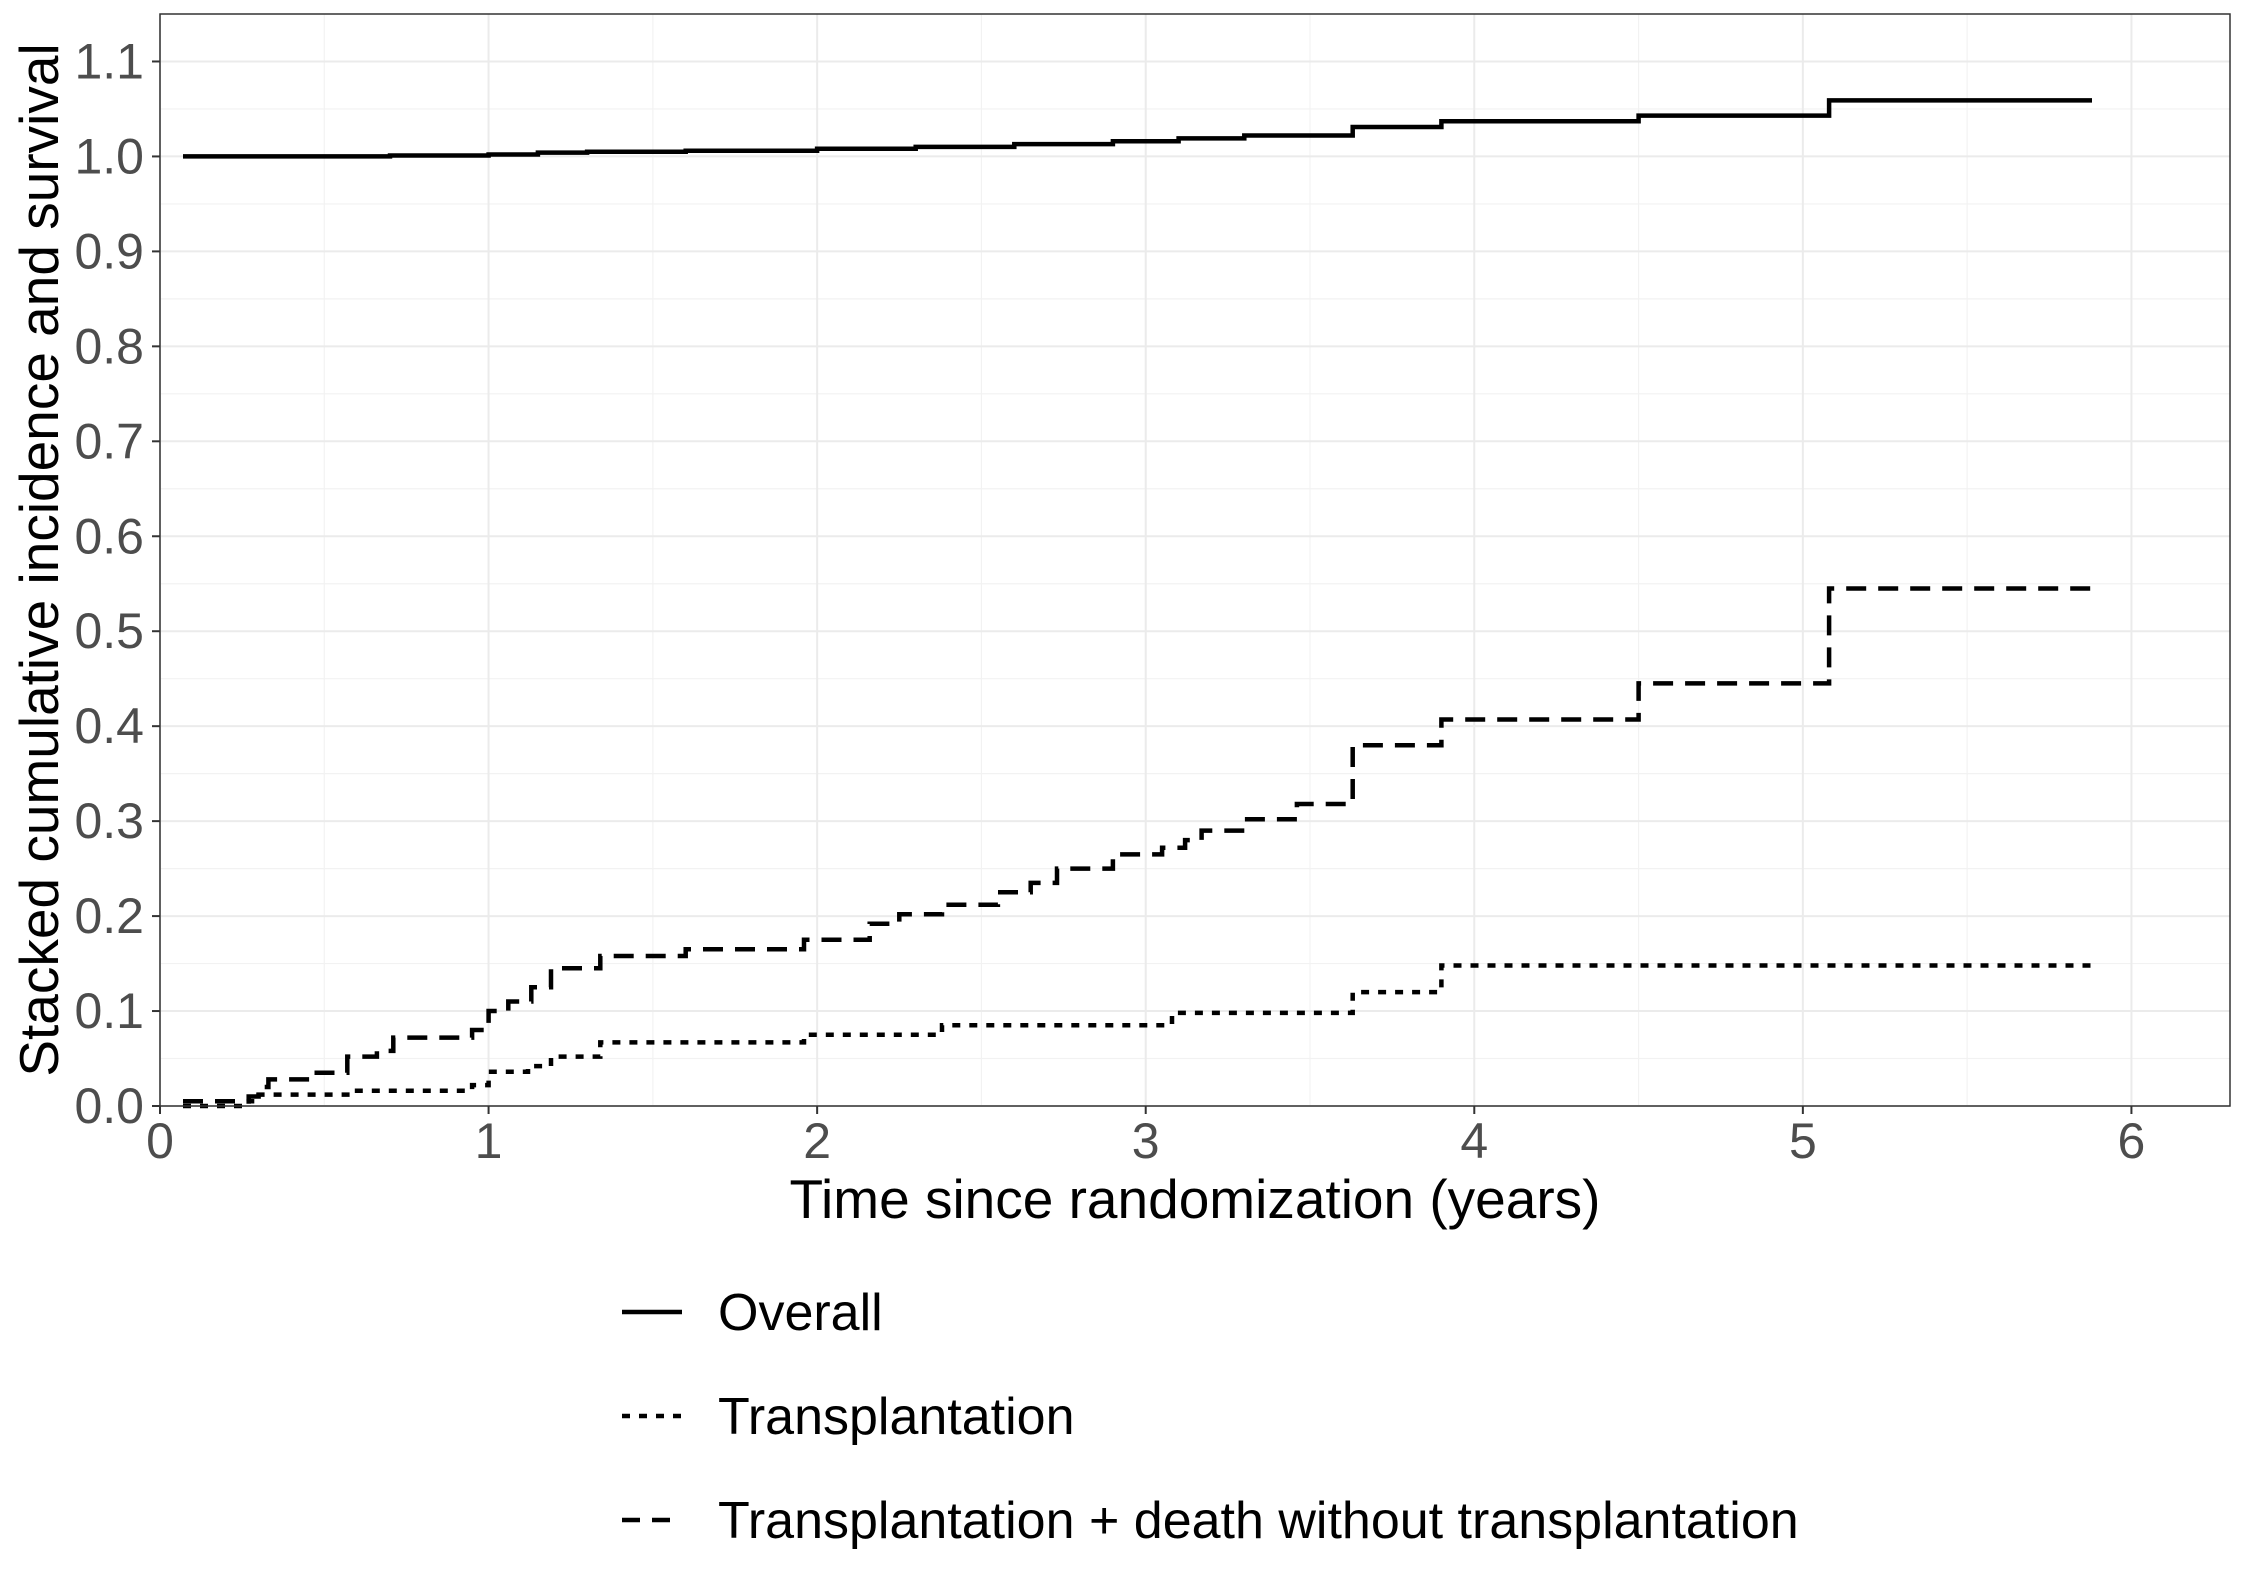 The width and height of the screenshot is (2244, 1587). I want to click on y-tick-label: 0.8, so click(109, 346).